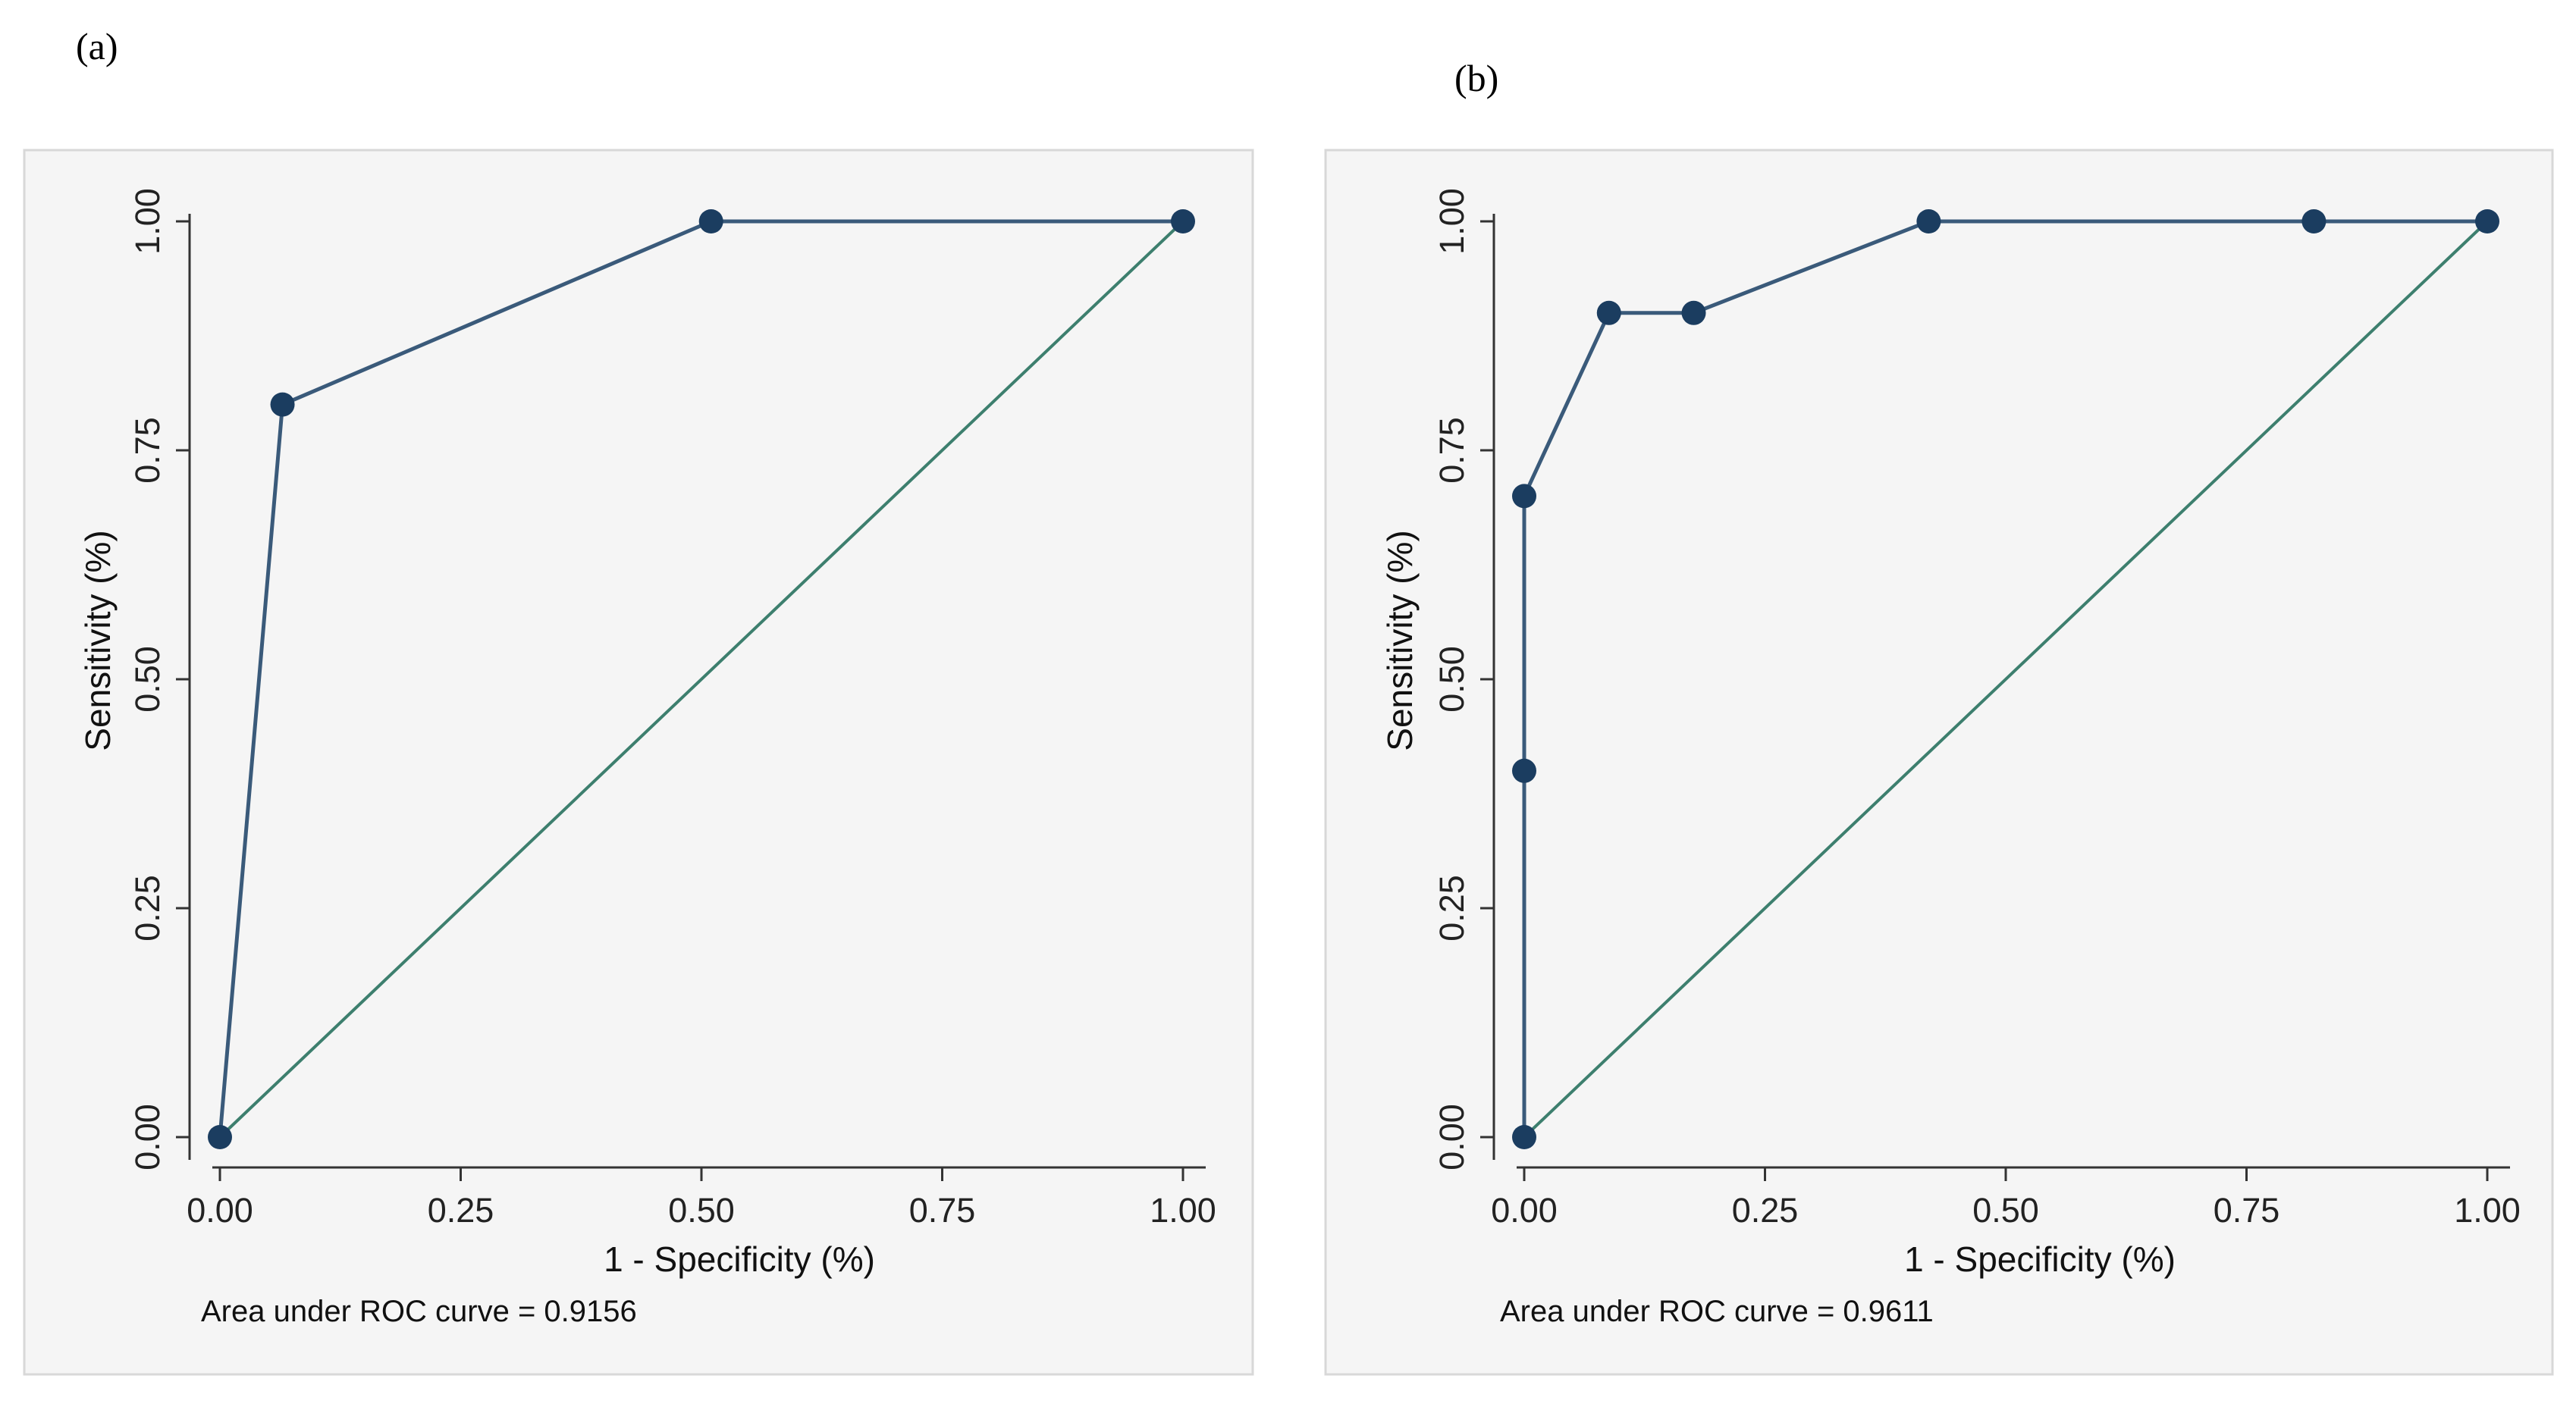 The image size is (2576, 1407). Describe the element at coordinates (419, 1311) in the screenshot. I see `panel-a-auc-note: Area under ROC curve = 0.9156` at that location.